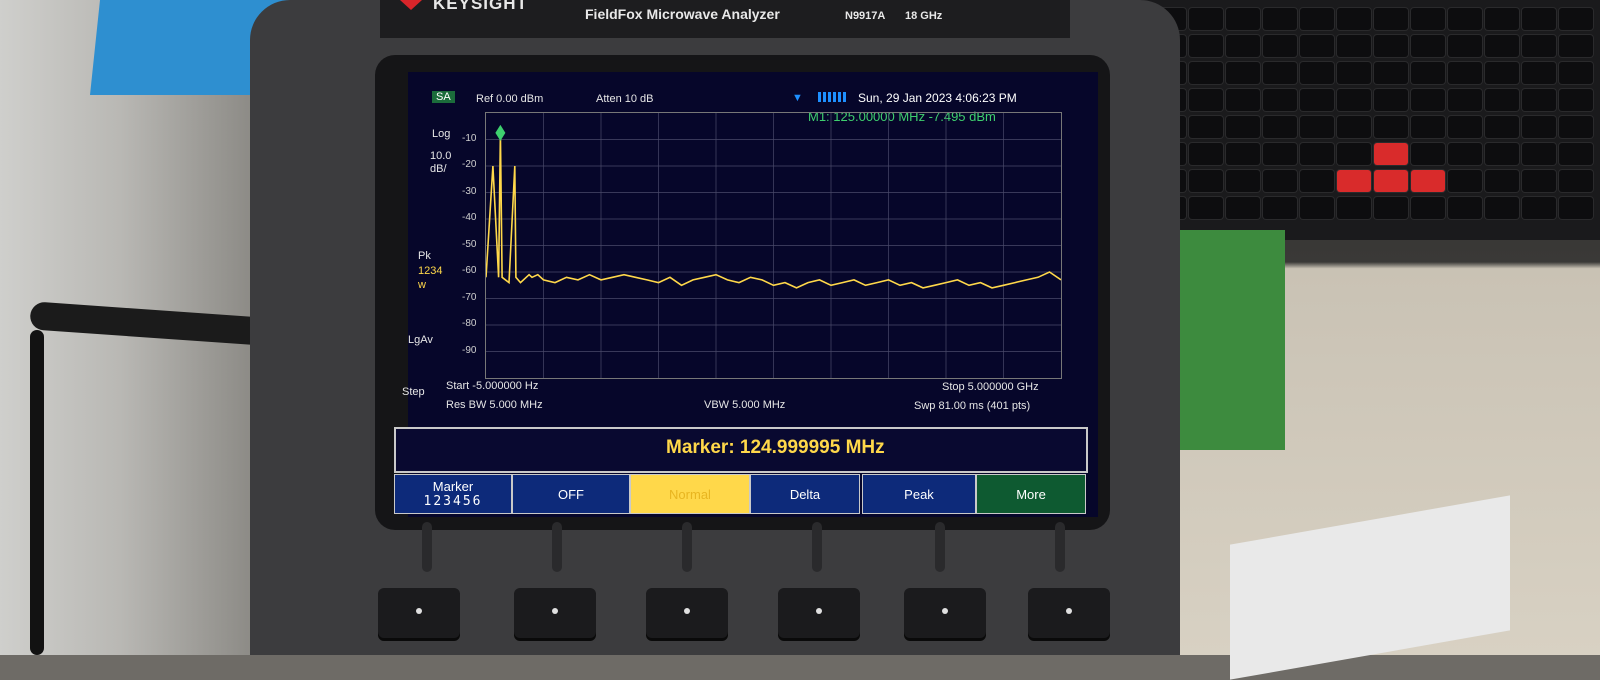 The height and width of the screenshot is (680, 1600). I want to click on marker-bar, so click(741, 450).